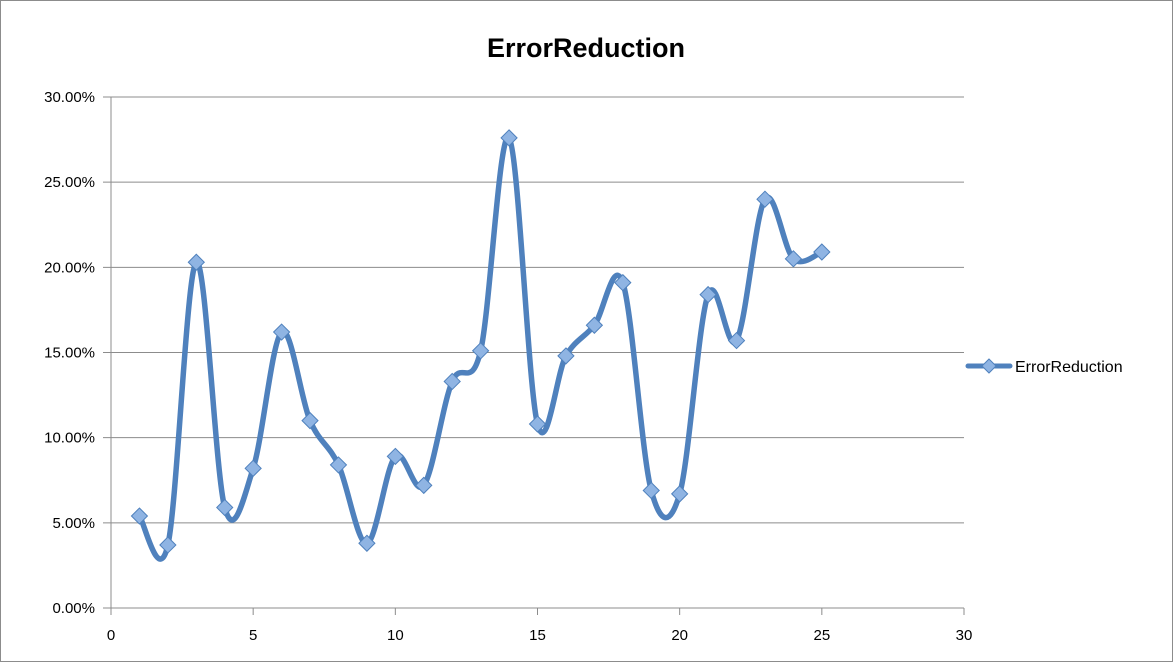 The image size is (1173, 662). I want to click on x-tick-label: 5, so click(253, 635).